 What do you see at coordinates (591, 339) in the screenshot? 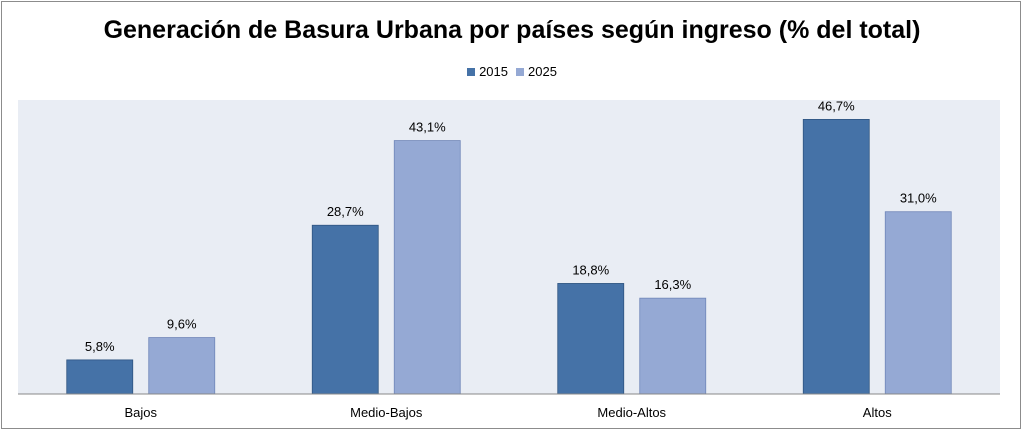
I see `bar-2015-medio-altos` at bounding box center [591, 339].